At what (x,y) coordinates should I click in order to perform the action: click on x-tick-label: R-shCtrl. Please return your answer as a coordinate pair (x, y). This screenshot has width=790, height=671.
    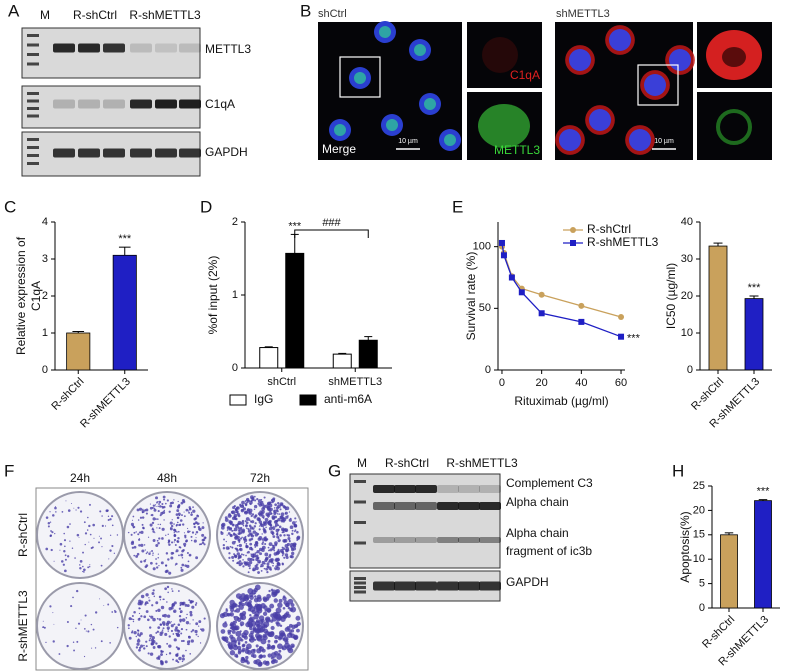
    Looking at the image, I should click on (67, 394).